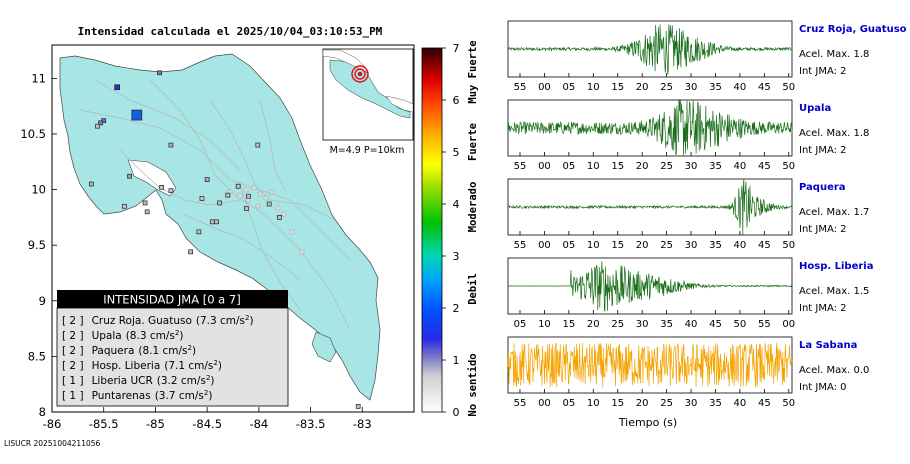 The height and width of the screenshot is (464, 910). Describe the element at coordinates (834, 370) in the screenshot. I see `waveform-accel-max: Acel. Max. 0.0` at that location.